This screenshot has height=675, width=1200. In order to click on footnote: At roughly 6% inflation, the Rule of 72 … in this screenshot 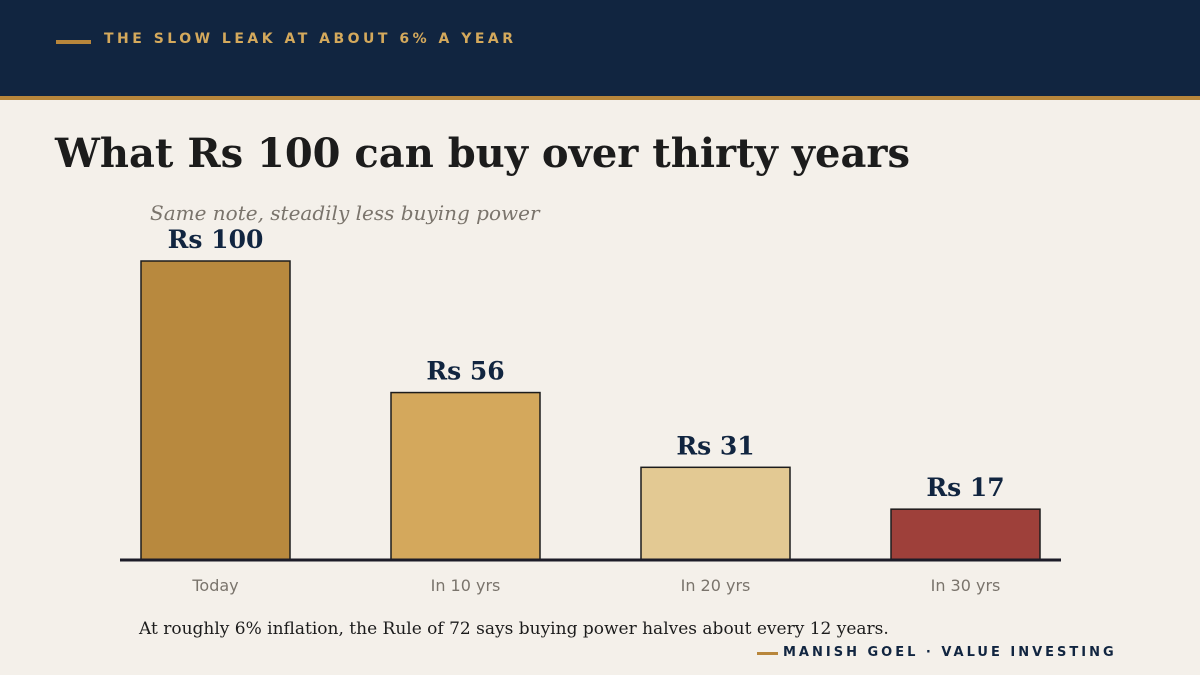, I will do `click(514, 629)`.